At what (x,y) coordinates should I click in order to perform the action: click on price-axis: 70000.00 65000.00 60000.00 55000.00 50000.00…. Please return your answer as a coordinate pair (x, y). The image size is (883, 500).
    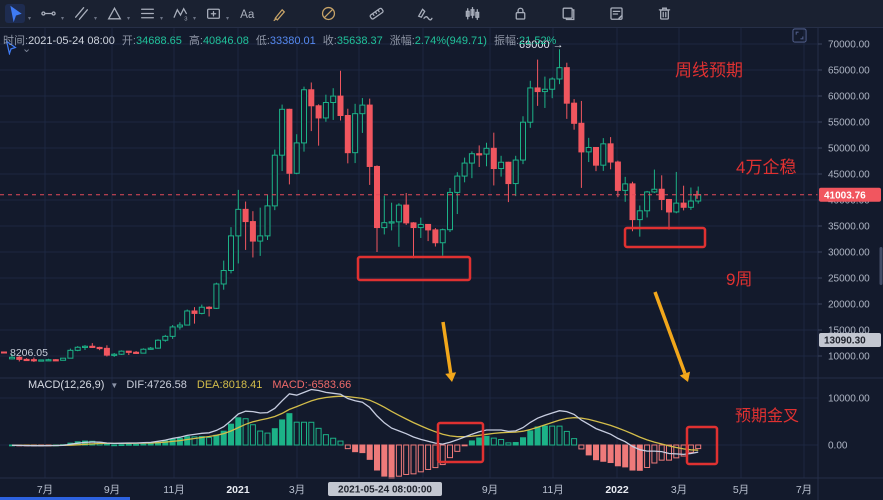
    Looking at the image, I should click on (849, 246).